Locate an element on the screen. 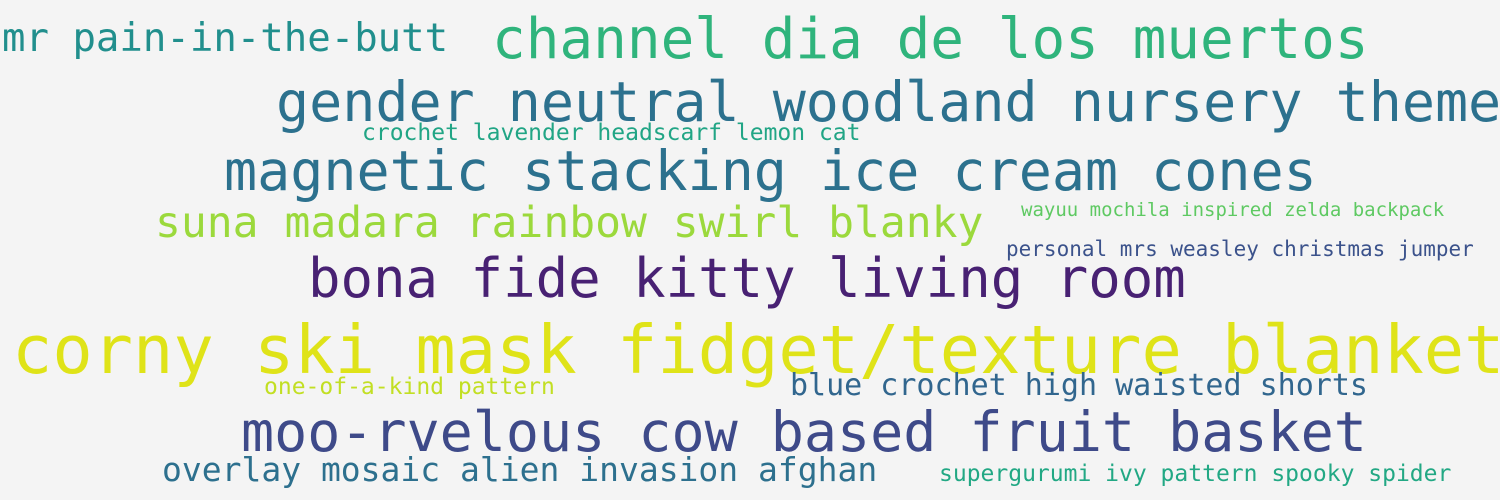  word-bona-fide-kitty-living-room: bona fide kitty living room is located at coordinates (747, 278).